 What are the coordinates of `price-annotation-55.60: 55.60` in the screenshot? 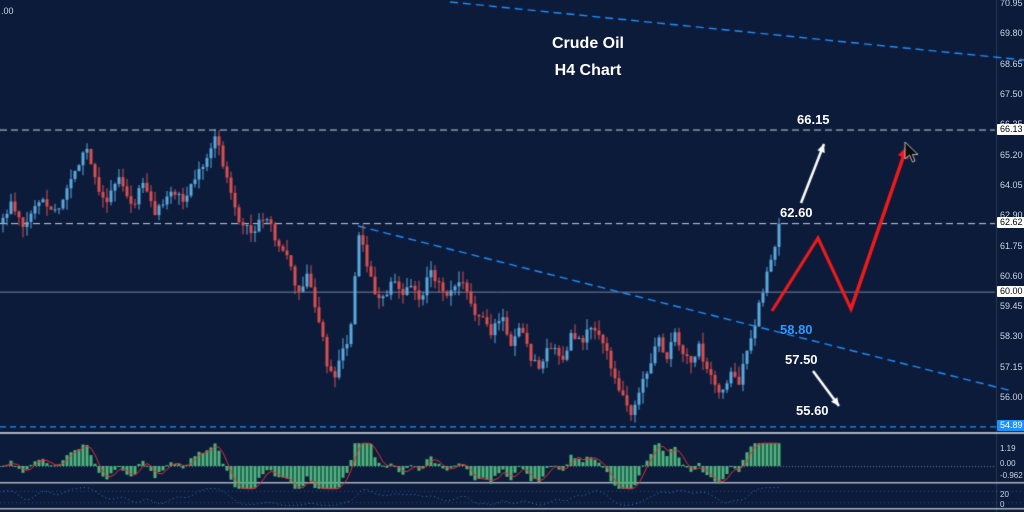 It's located at (812, 410).